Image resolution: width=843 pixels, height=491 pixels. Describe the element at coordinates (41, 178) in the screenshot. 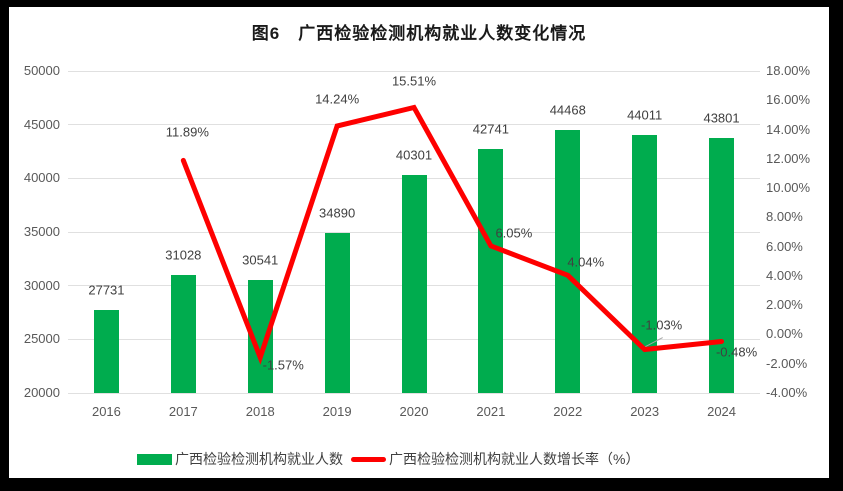

I see `y-axis-left-tick: 40000` at that location.